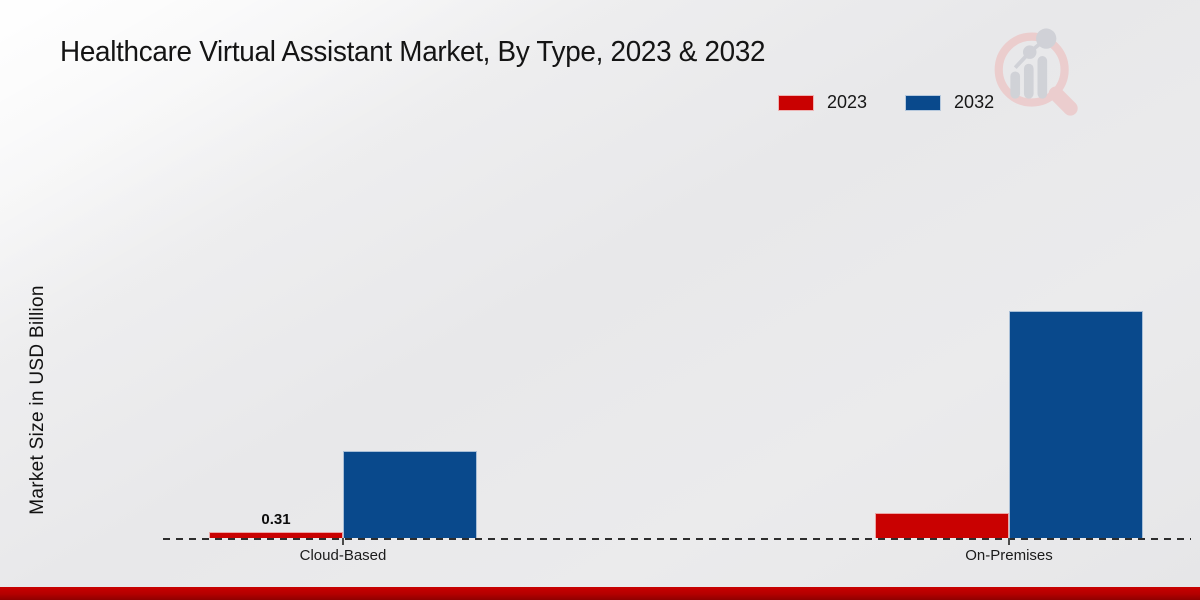  What do you see at coordinates (974, 102) in the screenshot?
I see `legend-label: 2032` at bounding box center [974, 102].